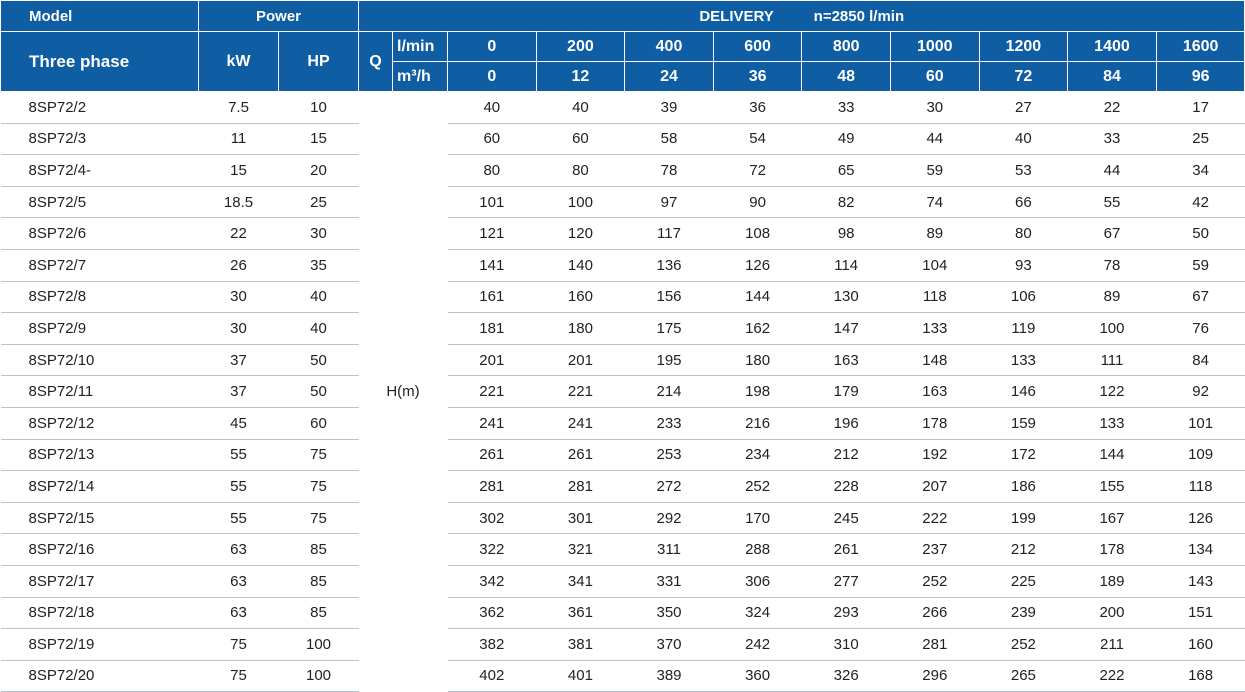 The height and width of the screenshot is (692, 1245). I want to click on kw-cell: 18.5, so click(238, 202).